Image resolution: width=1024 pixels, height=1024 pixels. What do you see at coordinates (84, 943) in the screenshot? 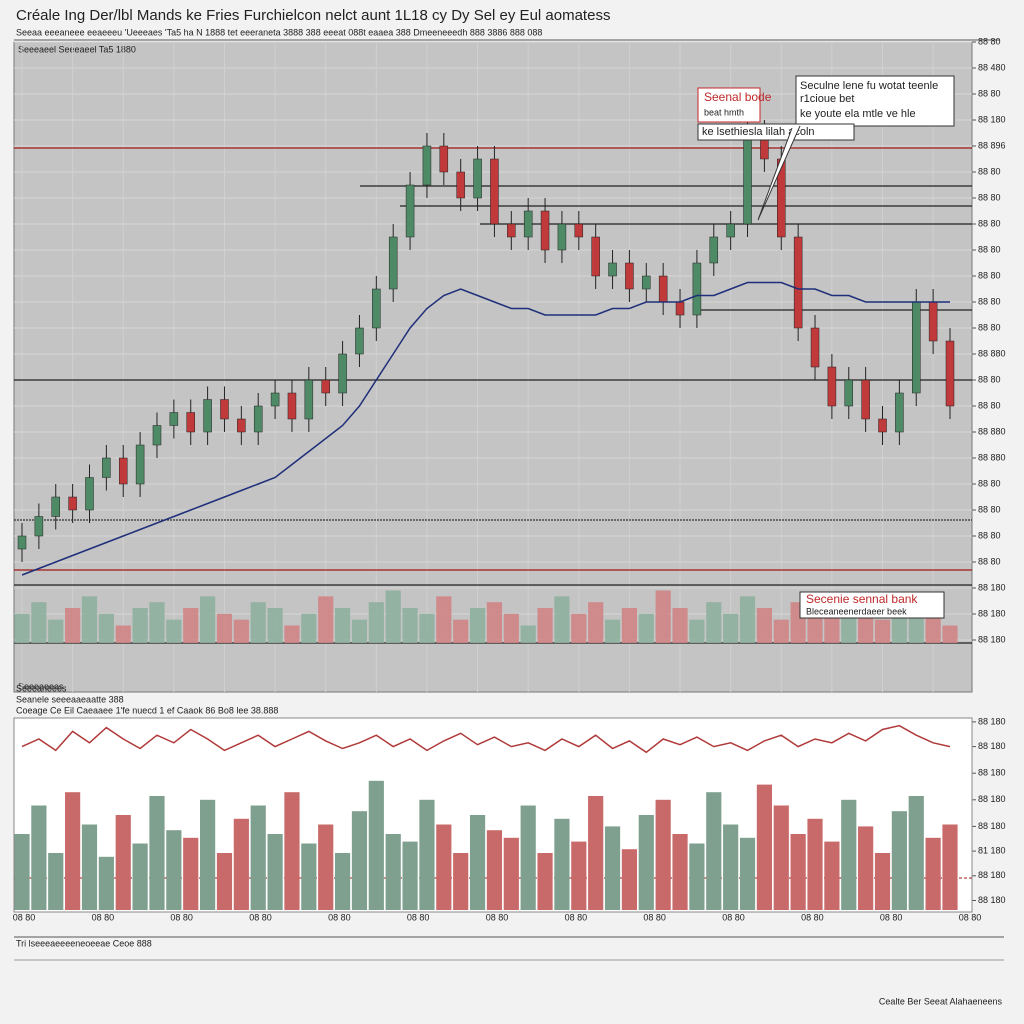
I see `footnote: Tri lseeeaeeeeneoeeae Ceoe 888` at bounding box center [84, 943].